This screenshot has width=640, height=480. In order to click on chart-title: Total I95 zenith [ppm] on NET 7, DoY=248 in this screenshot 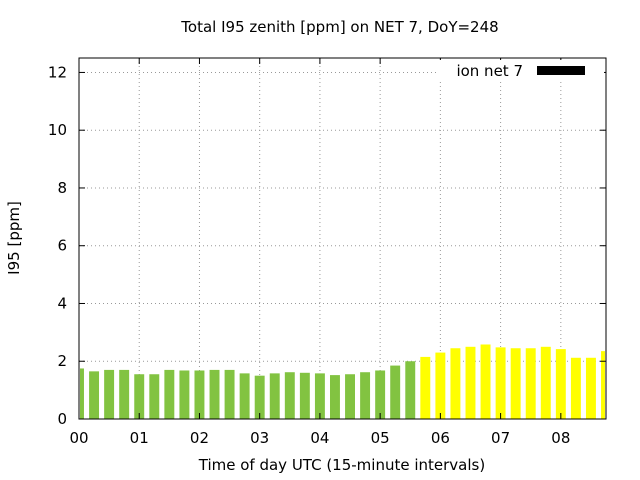, I will do `click(339, 27)`.